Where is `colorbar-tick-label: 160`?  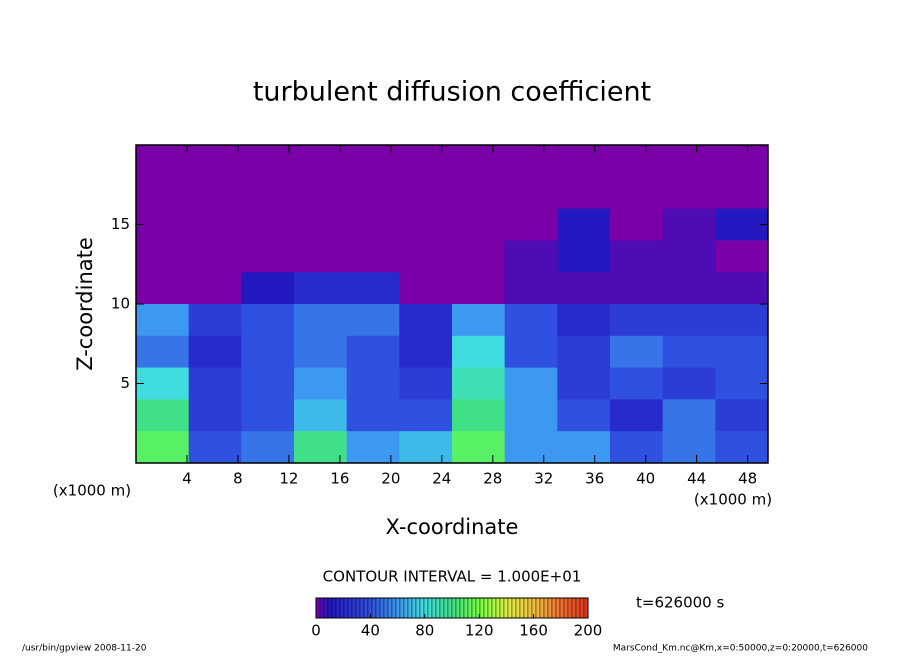
colorbar-tick-label: 160 is located at coordinates (533, 631).